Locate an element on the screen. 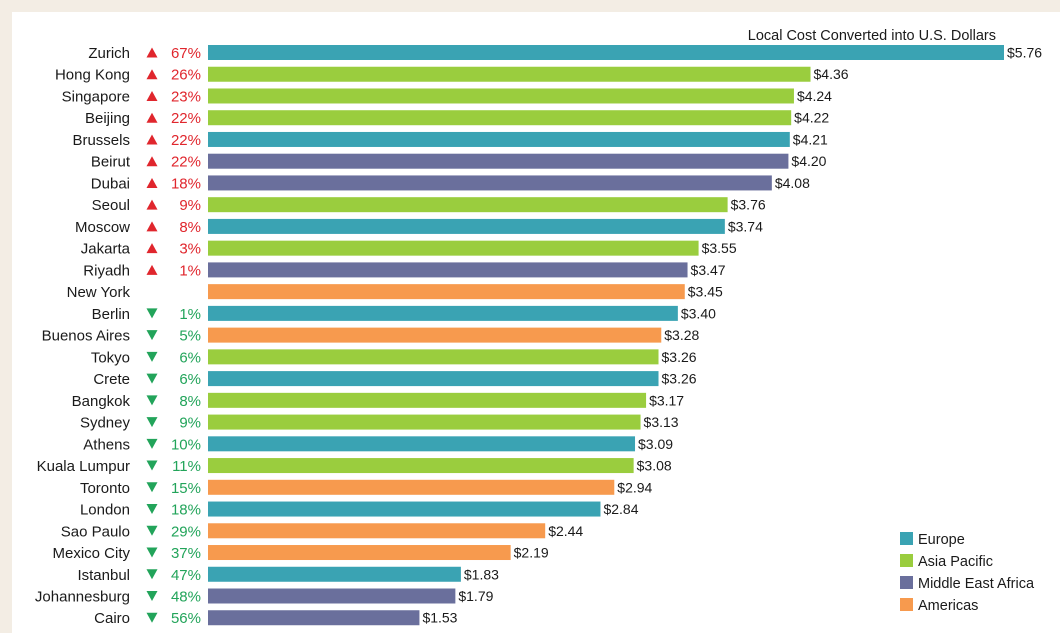  category-label: Brussels is located at coordinates (101, 140).